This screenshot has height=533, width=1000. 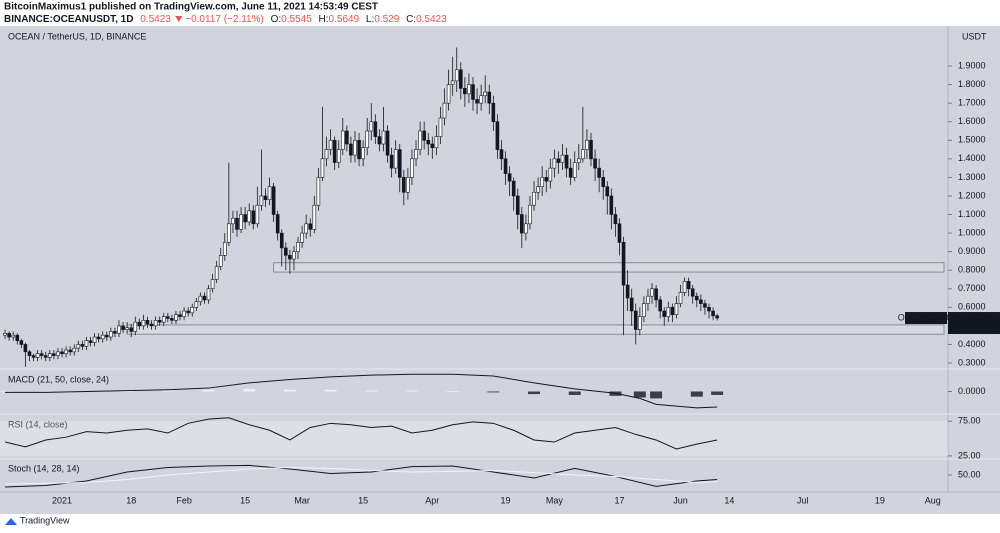 I want to click on y-tick-label: 0.0000, so click(x=972, y=391).